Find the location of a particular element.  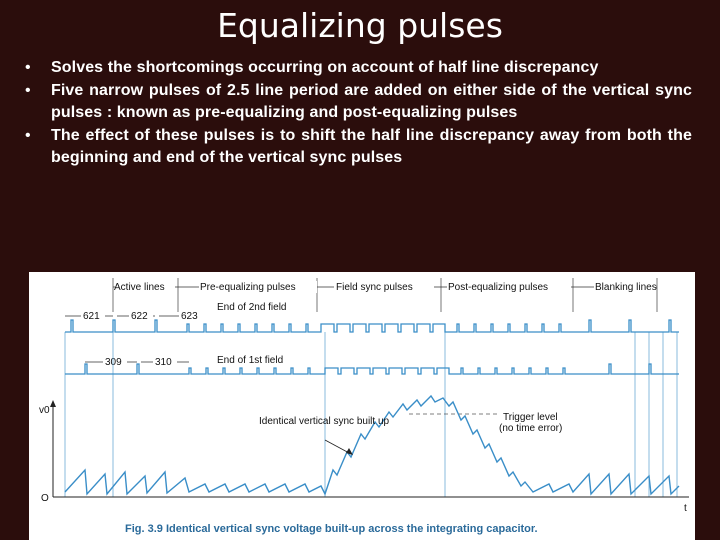

line-number-309: 309 is located at coordinates (113, 362).